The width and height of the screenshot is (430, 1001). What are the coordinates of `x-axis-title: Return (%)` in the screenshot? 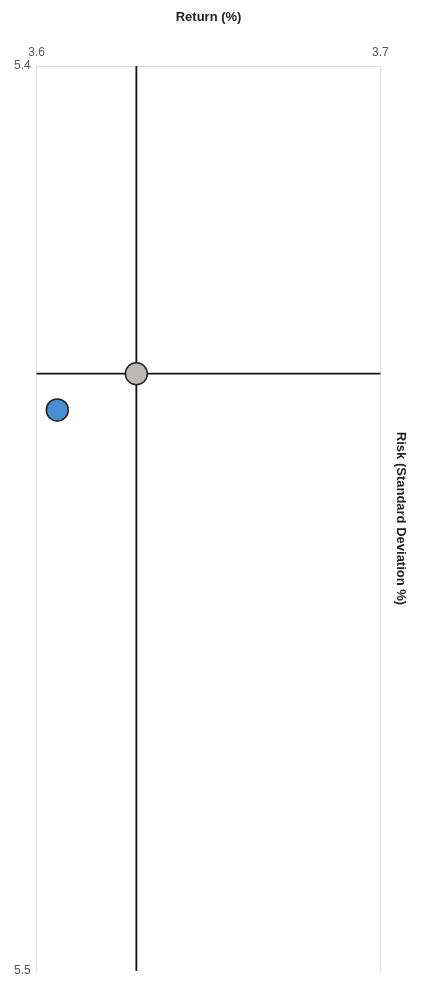 It's located at (208, 17).